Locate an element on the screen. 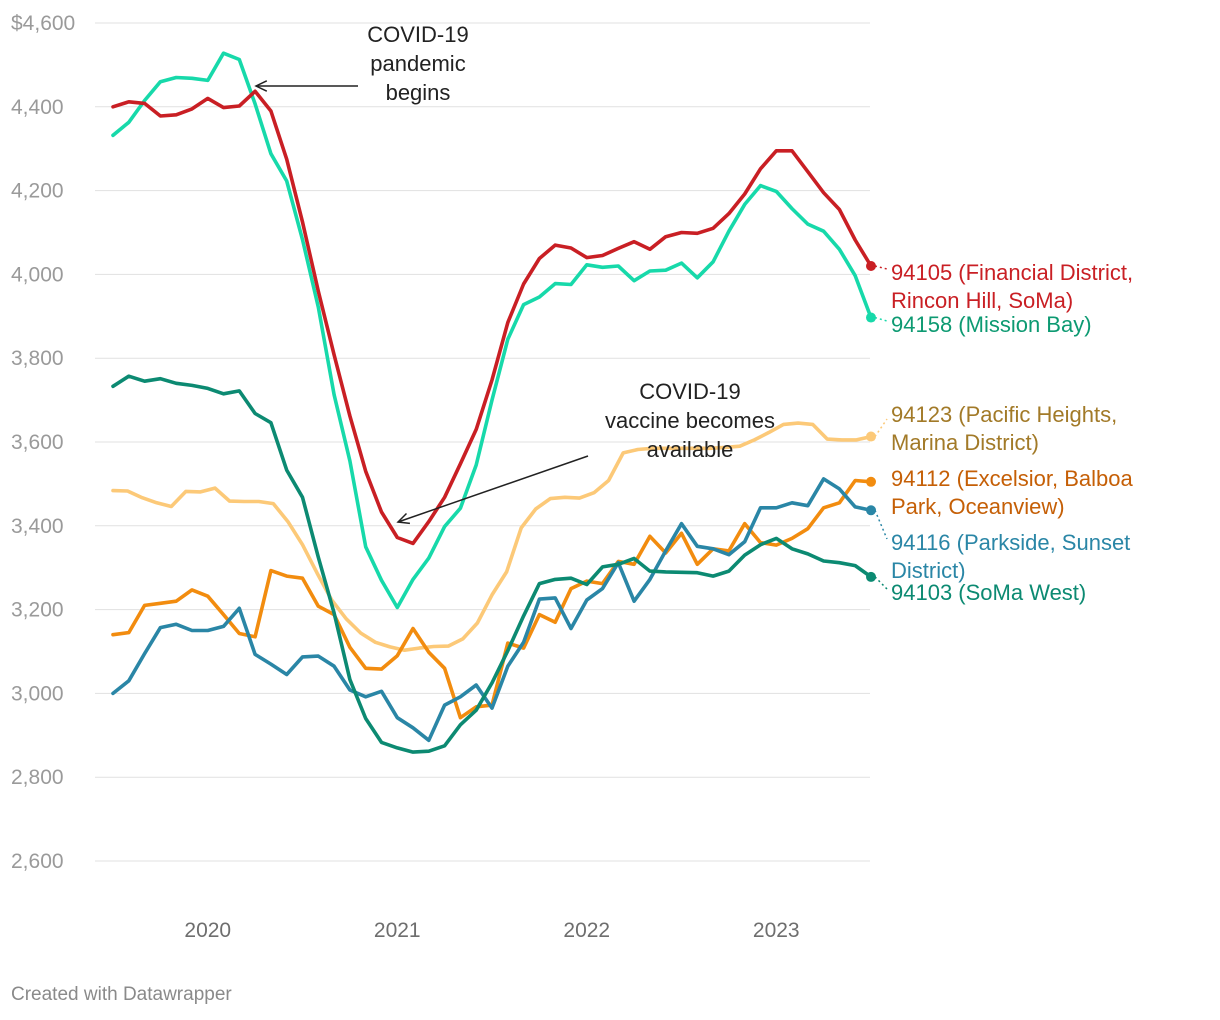  series-label-line: 94123 (Pacific Heights, is located at coordinates (1004, 414).